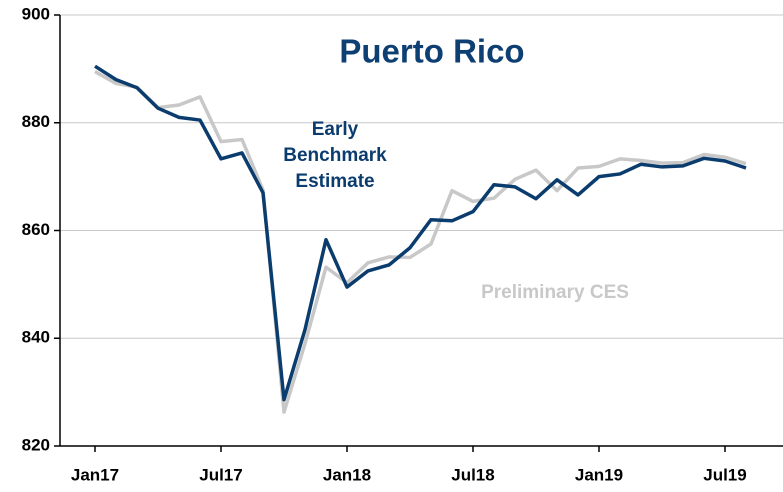 Image resolution: width=783 pixels, height=492 pixels. Describe the element at coordinates (95, 474) in the screenshot. I see `x-tick-label: Jan17` at that location.